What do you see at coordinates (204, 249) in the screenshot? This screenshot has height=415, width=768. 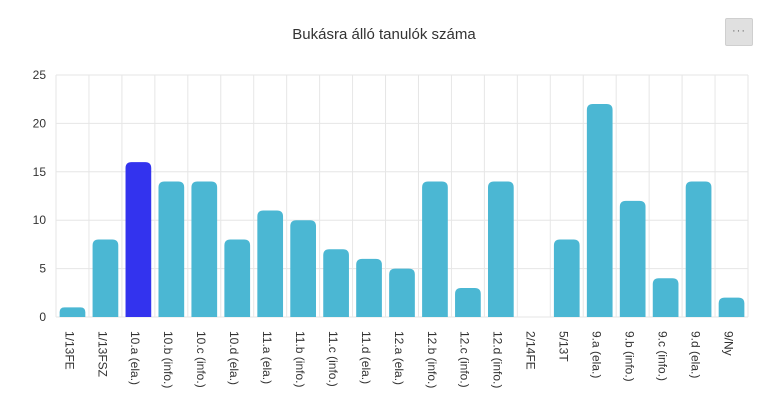 I see `bar-10-c-info-` at bounding box center [204, 249].